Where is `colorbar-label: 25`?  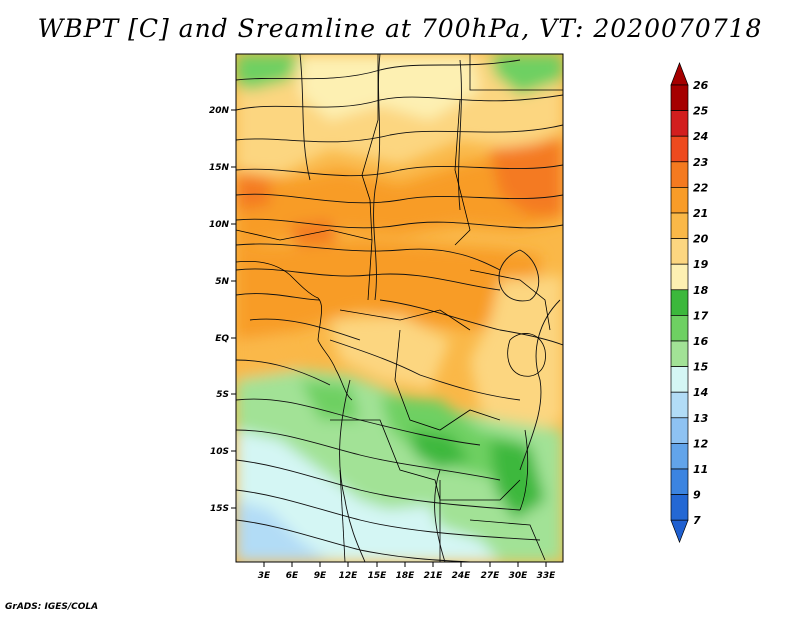
colorbar-label: 25 is located at coordinates (701, 111).